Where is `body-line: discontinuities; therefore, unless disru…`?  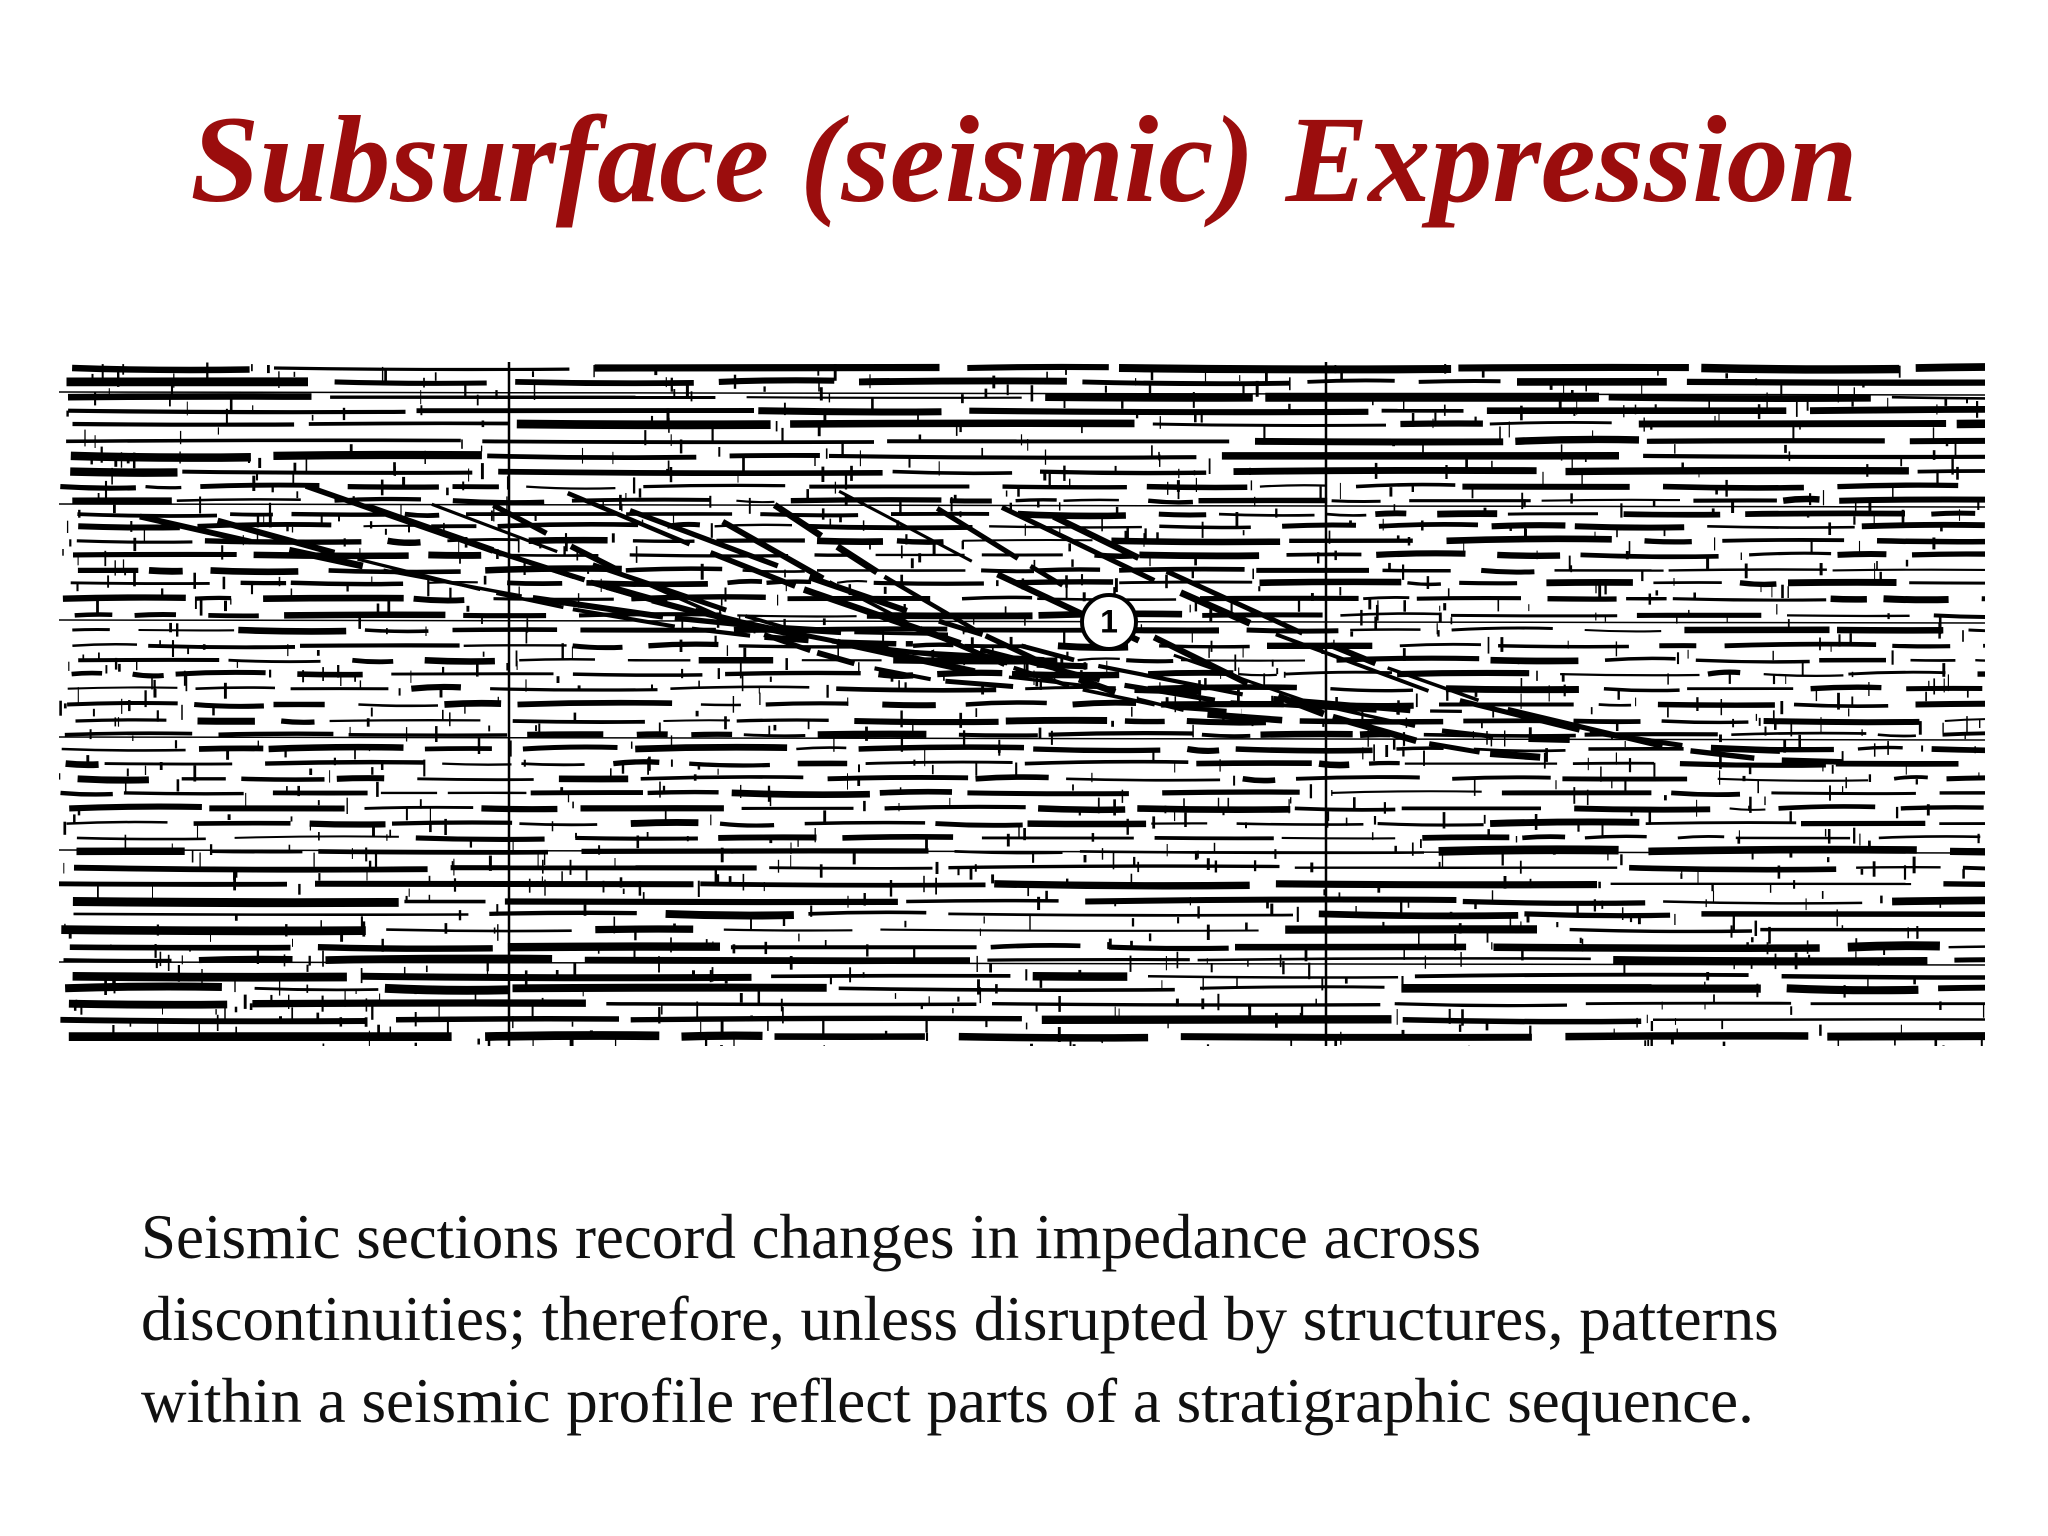
body-line: discontinuities; therefore, unless disru… is located at coordinates (960, 1319).